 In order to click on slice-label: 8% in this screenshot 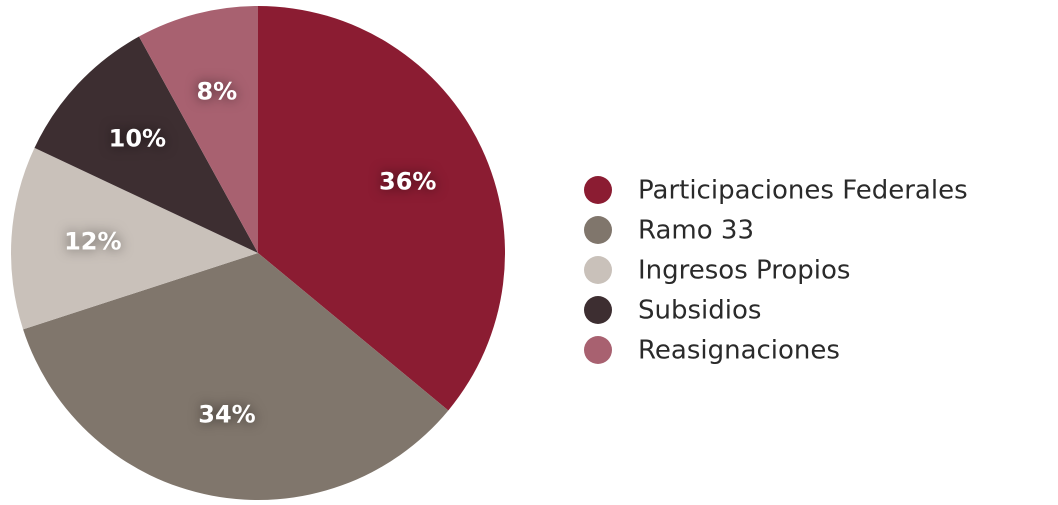, I will do `click(216, 92)`.